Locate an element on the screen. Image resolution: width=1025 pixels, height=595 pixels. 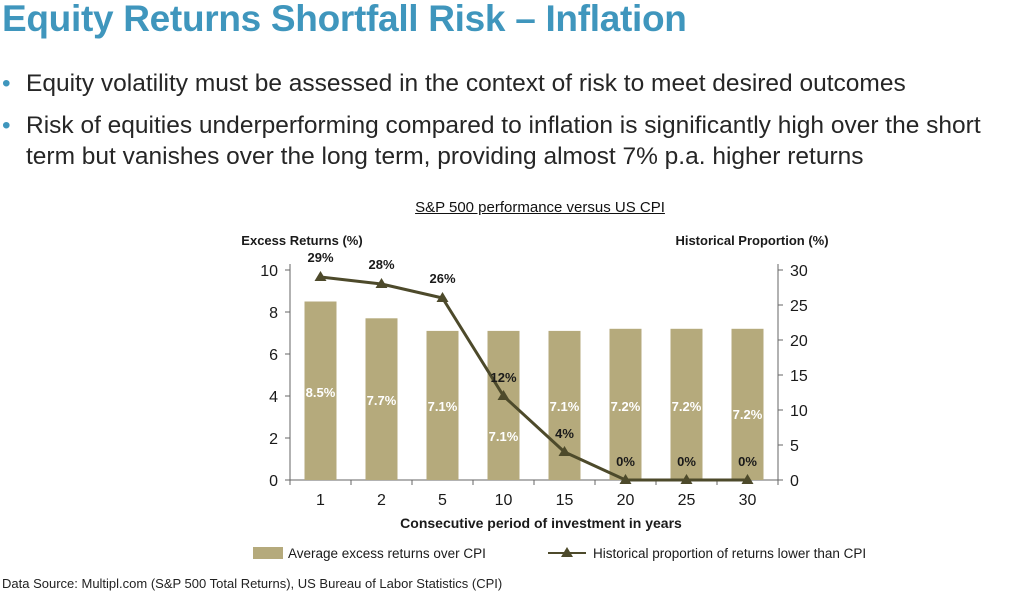
line-data-label: 29% is located at coordinates (320, 257).